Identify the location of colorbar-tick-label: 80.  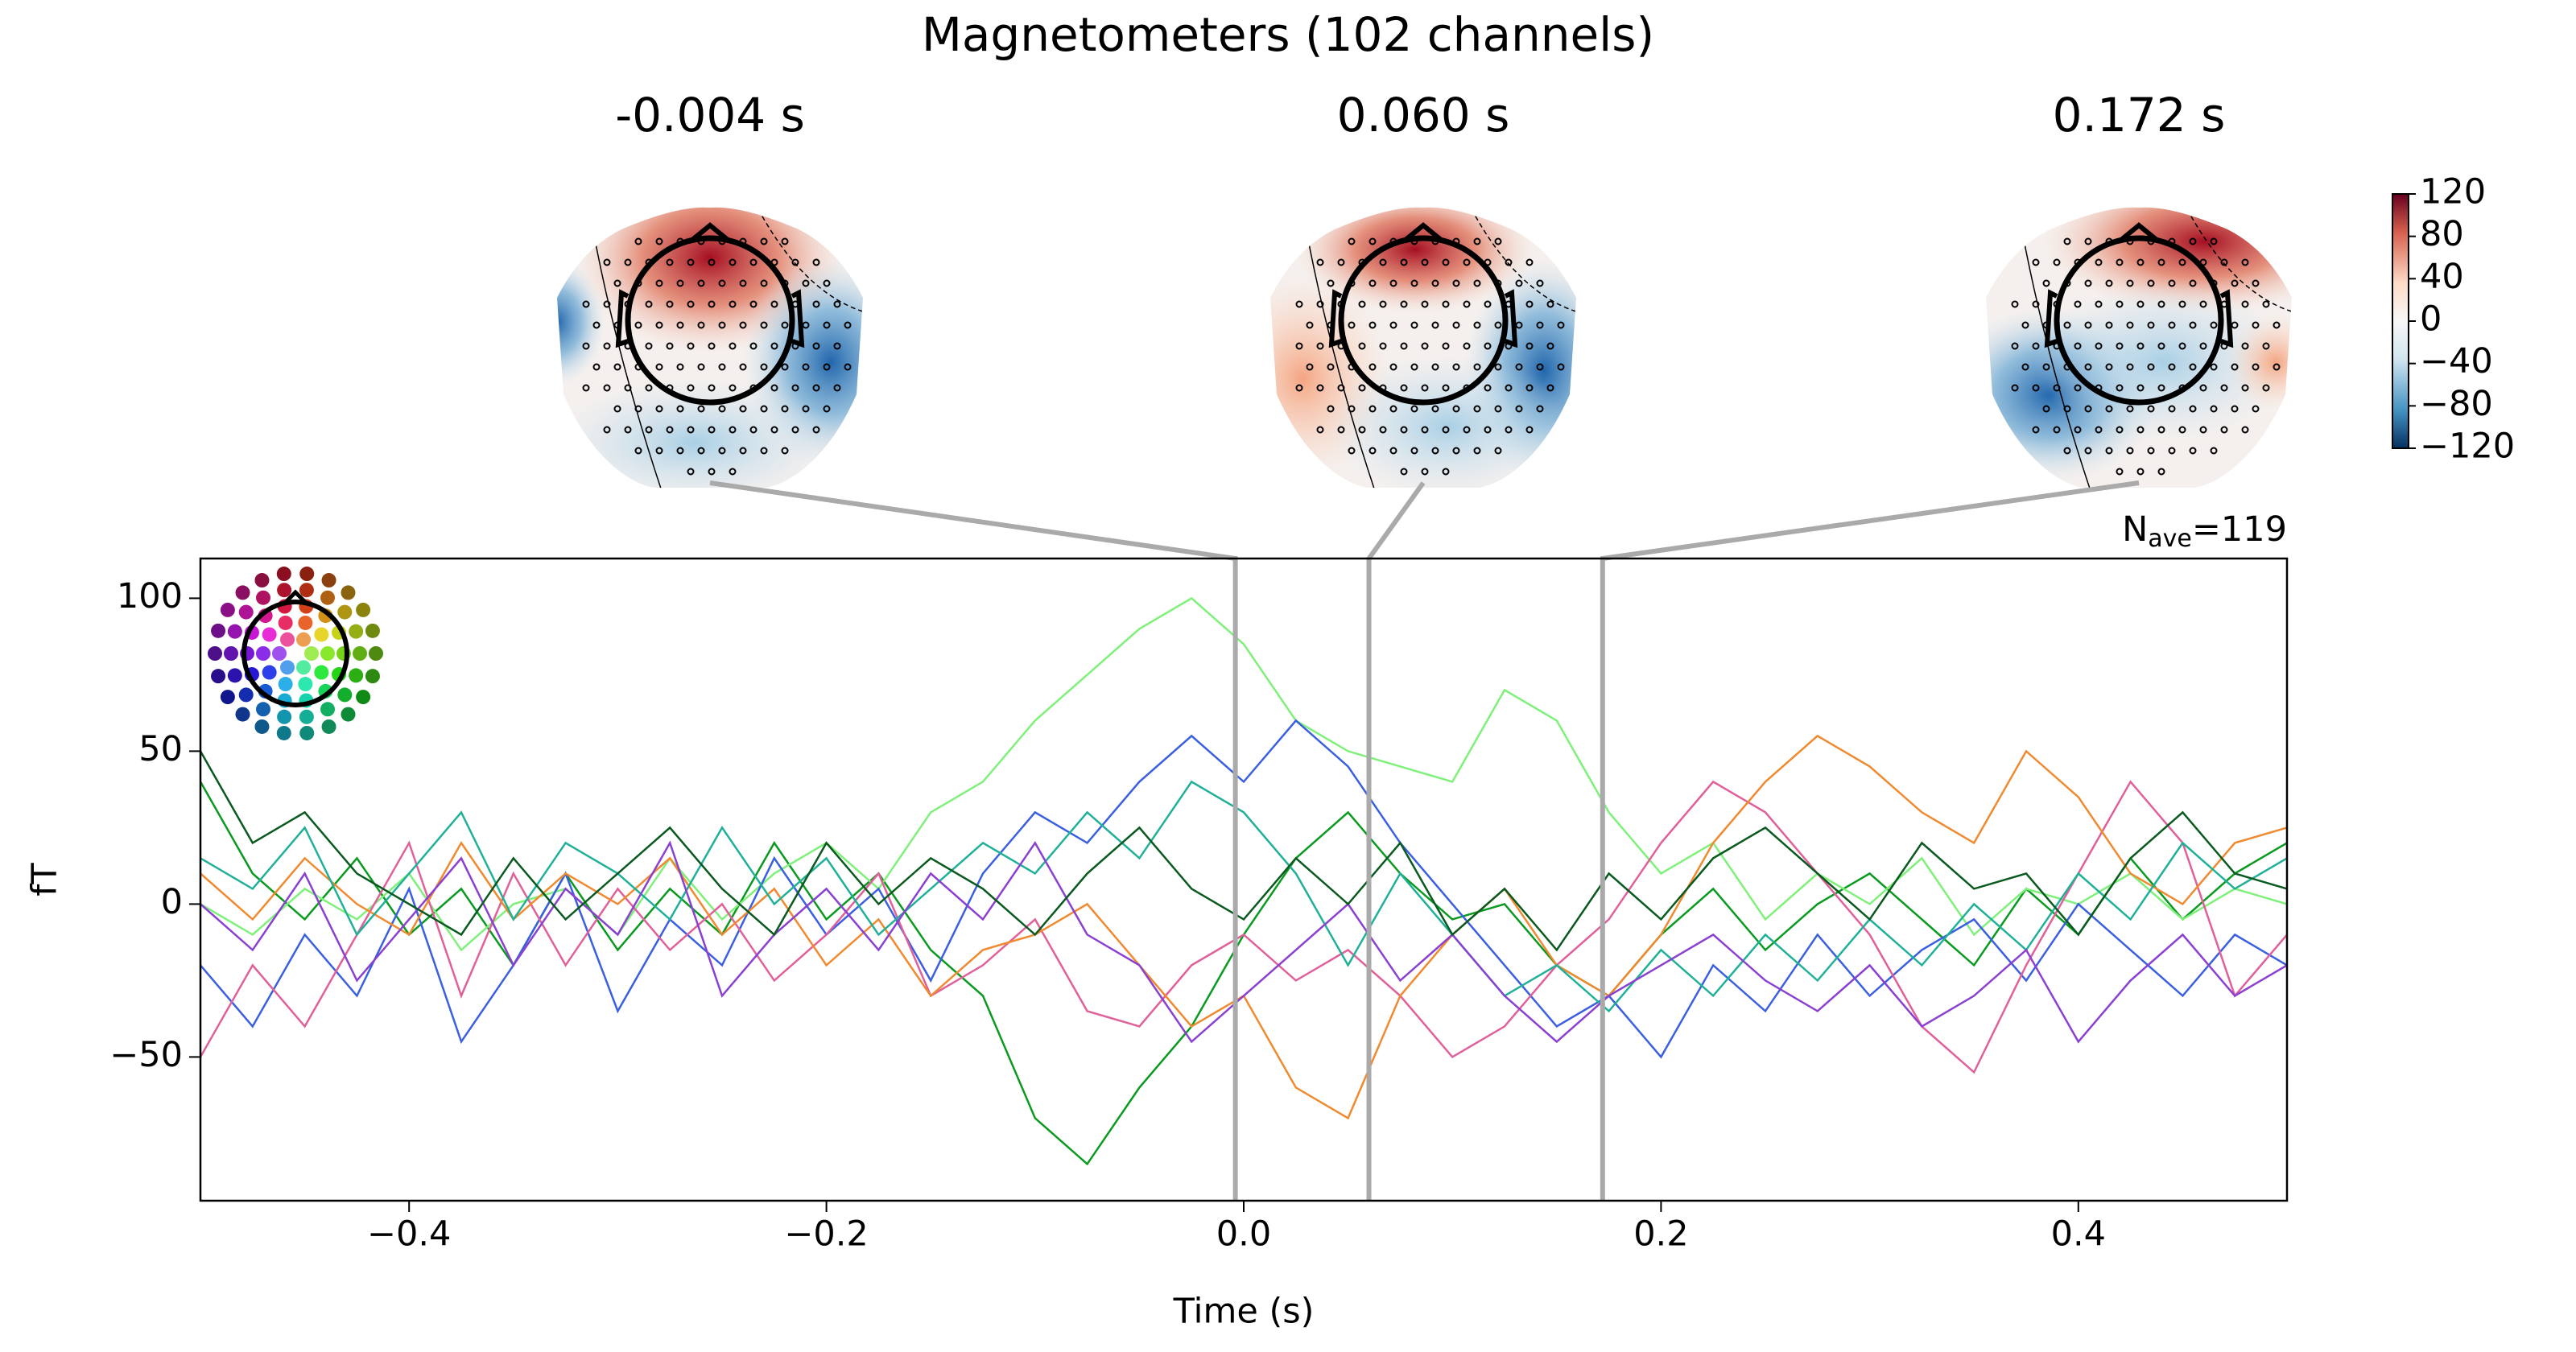
(2442, 234).